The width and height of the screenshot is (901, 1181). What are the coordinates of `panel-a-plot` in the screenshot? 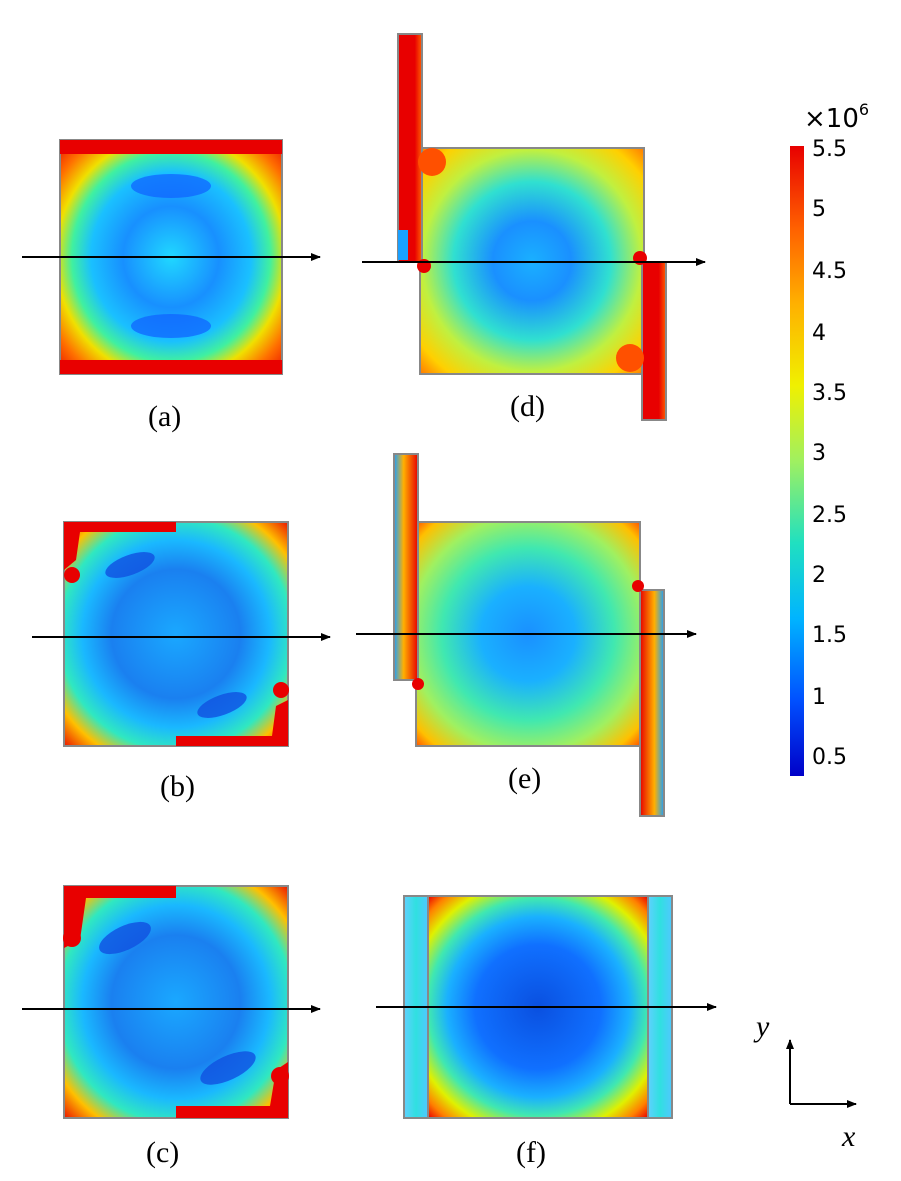 It's located at (171, 257).